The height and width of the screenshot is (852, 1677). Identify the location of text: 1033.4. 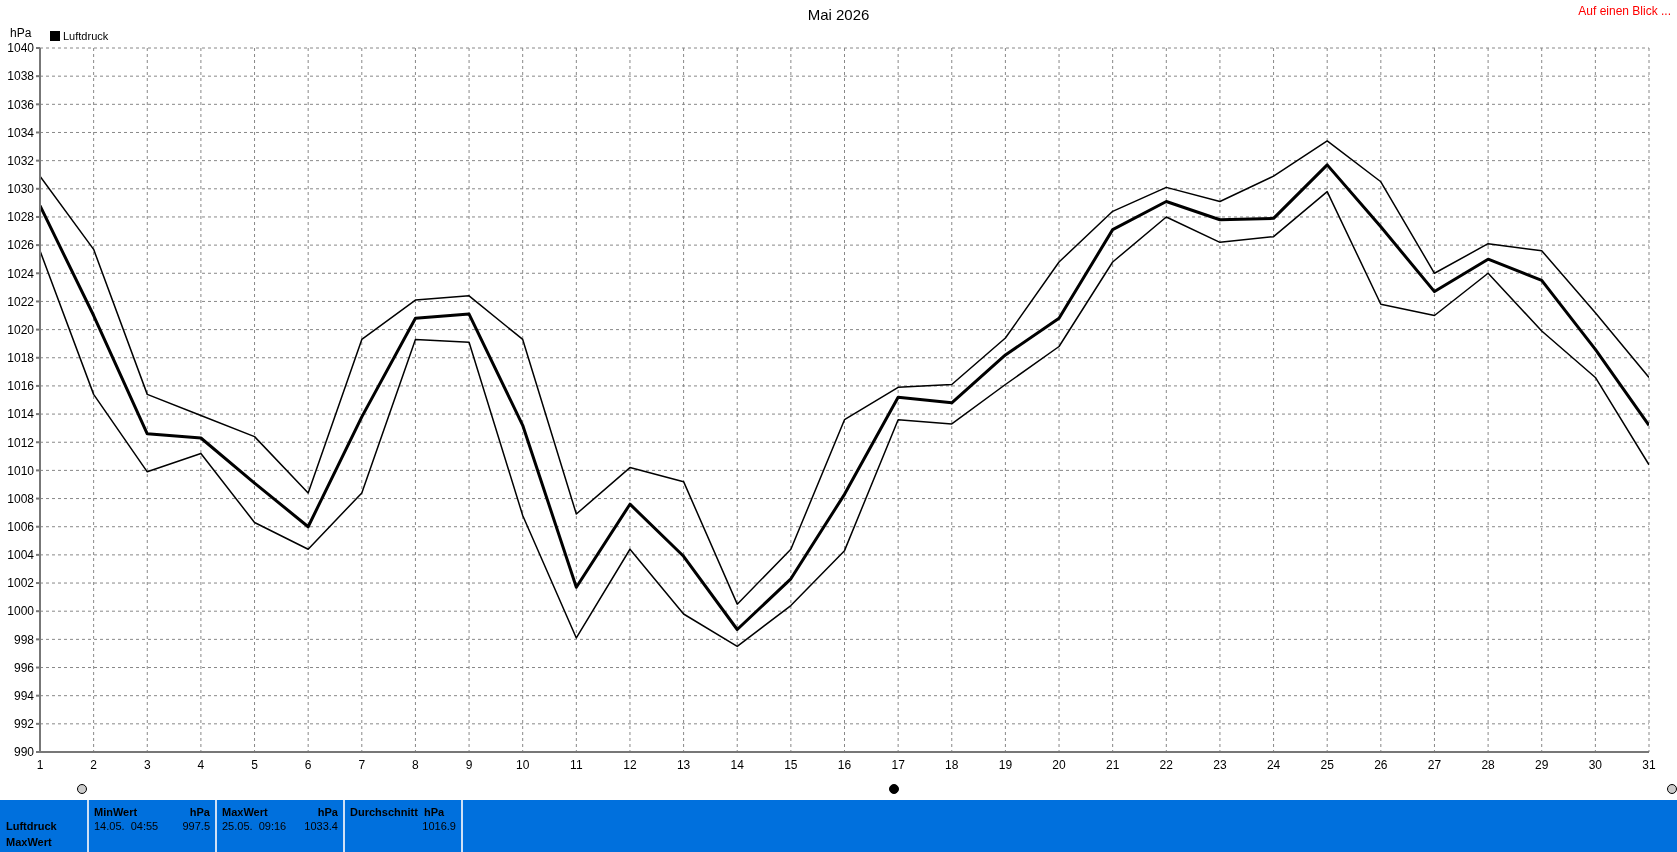
(320, 826).